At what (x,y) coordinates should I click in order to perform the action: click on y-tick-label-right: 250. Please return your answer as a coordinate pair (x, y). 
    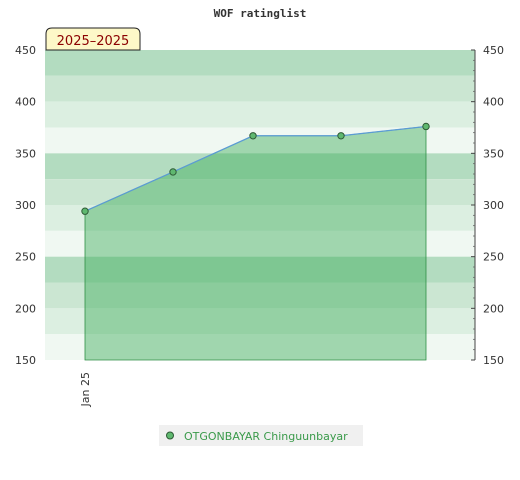
    Looking at the image, I should click on (493, 257).